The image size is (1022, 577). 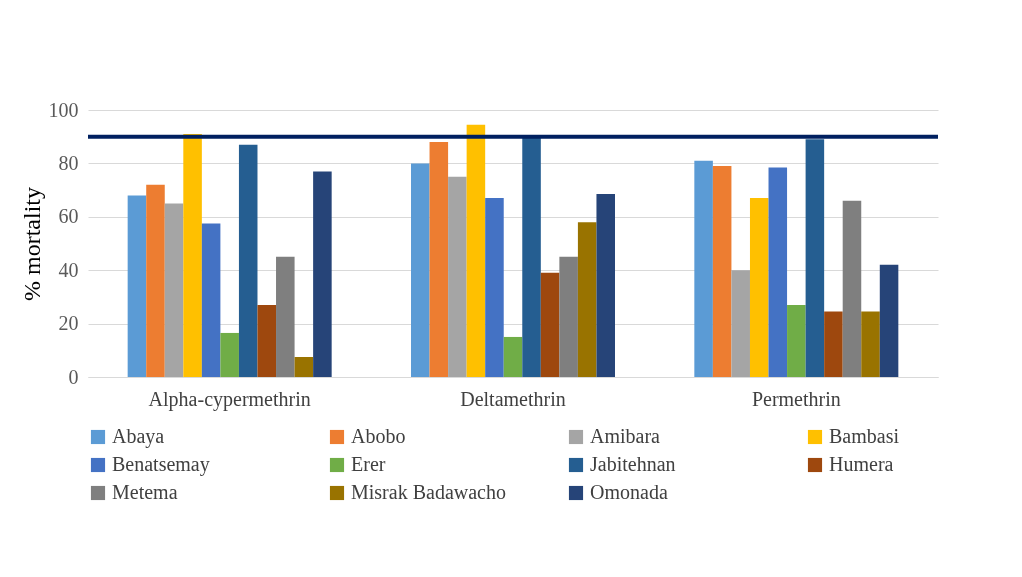 What do you see at coordinates (68, 216) in the screenshot?
I see `y-tick-label: 60` at bounding box center [68, 216].